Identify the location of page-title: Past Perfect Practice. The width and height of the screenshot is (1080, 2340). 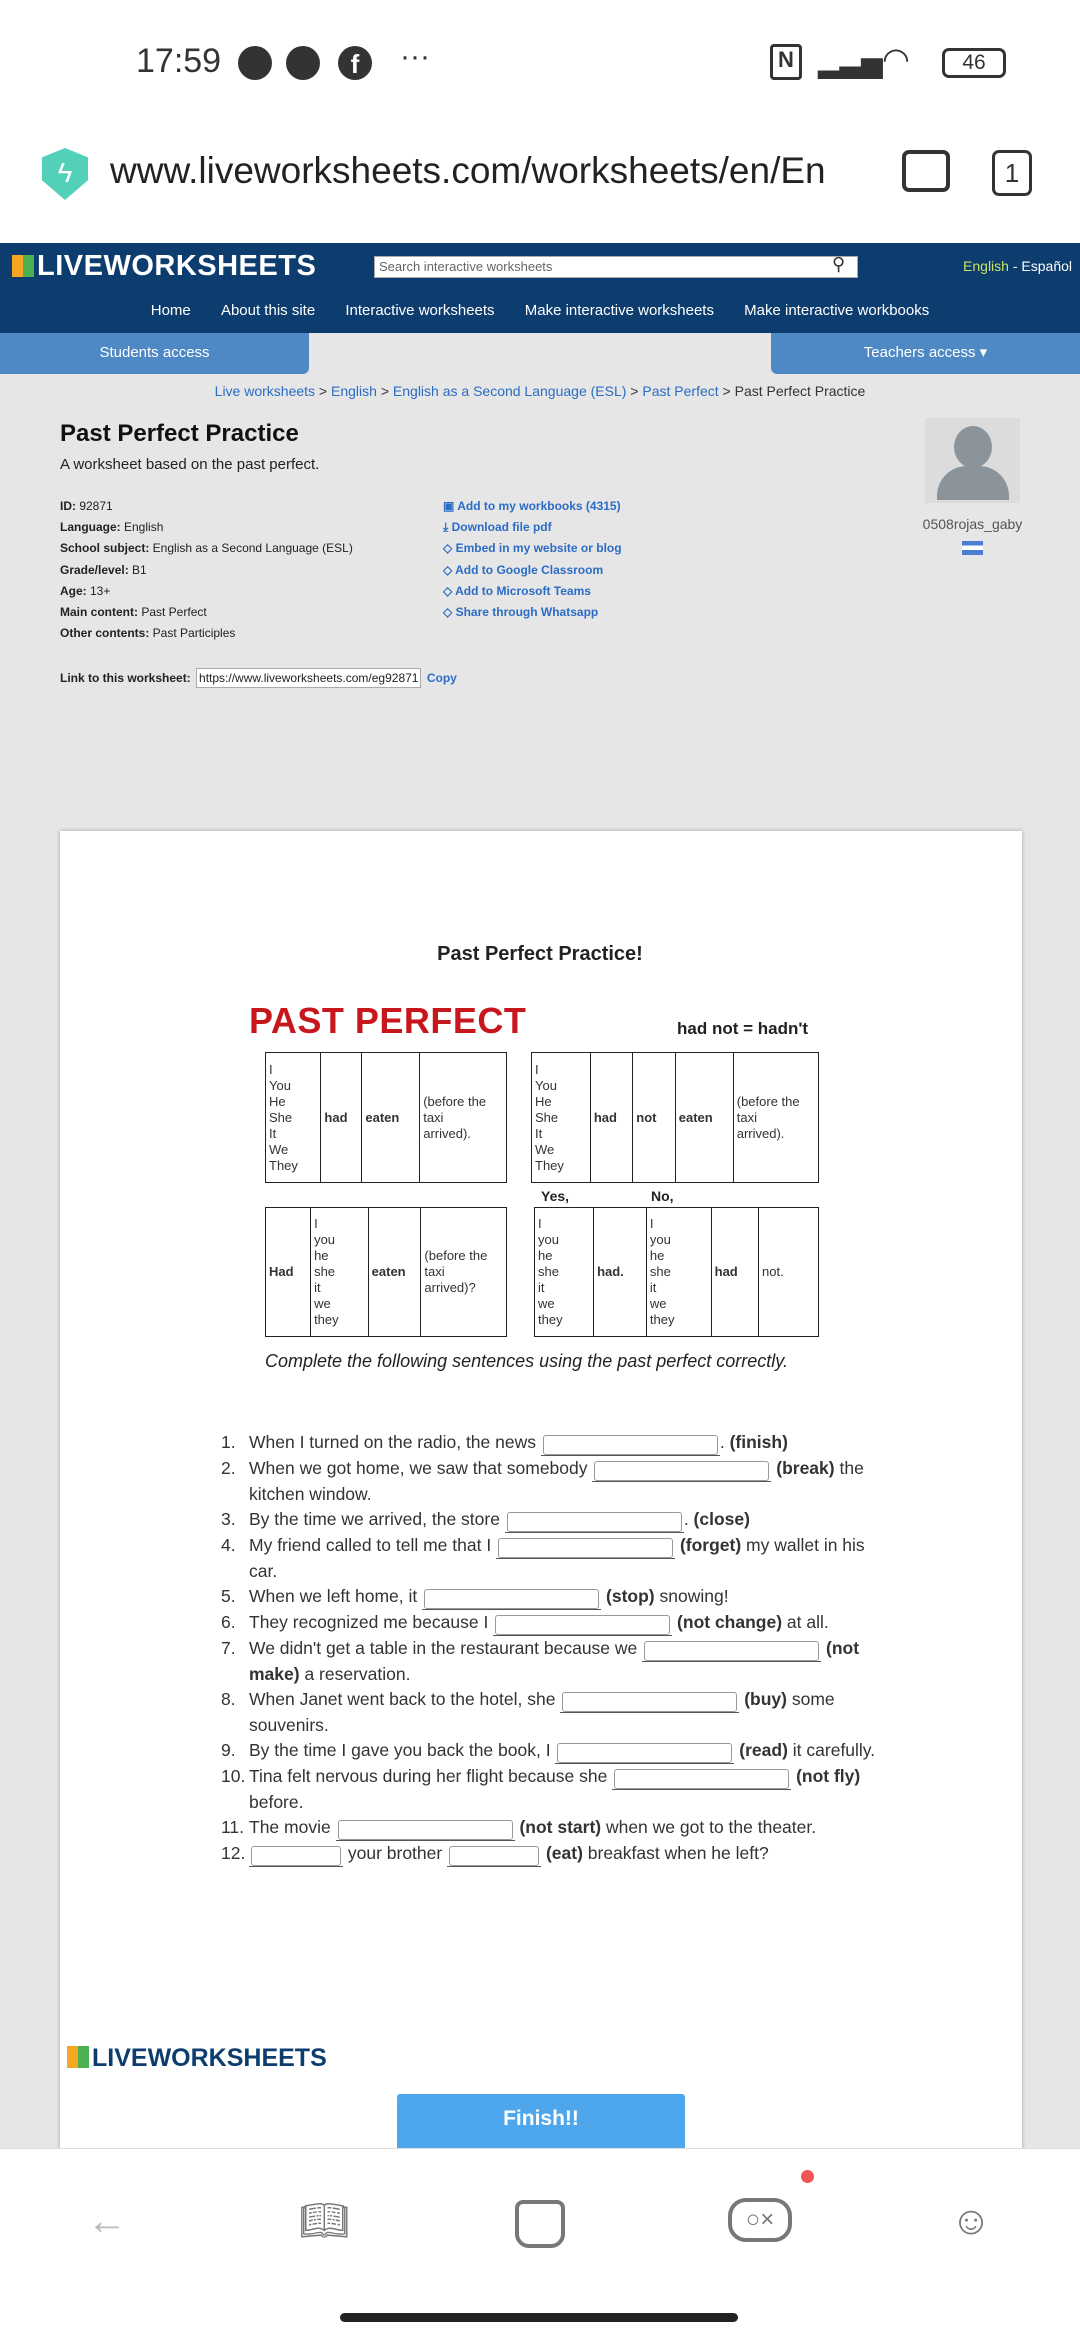
(179, 433).